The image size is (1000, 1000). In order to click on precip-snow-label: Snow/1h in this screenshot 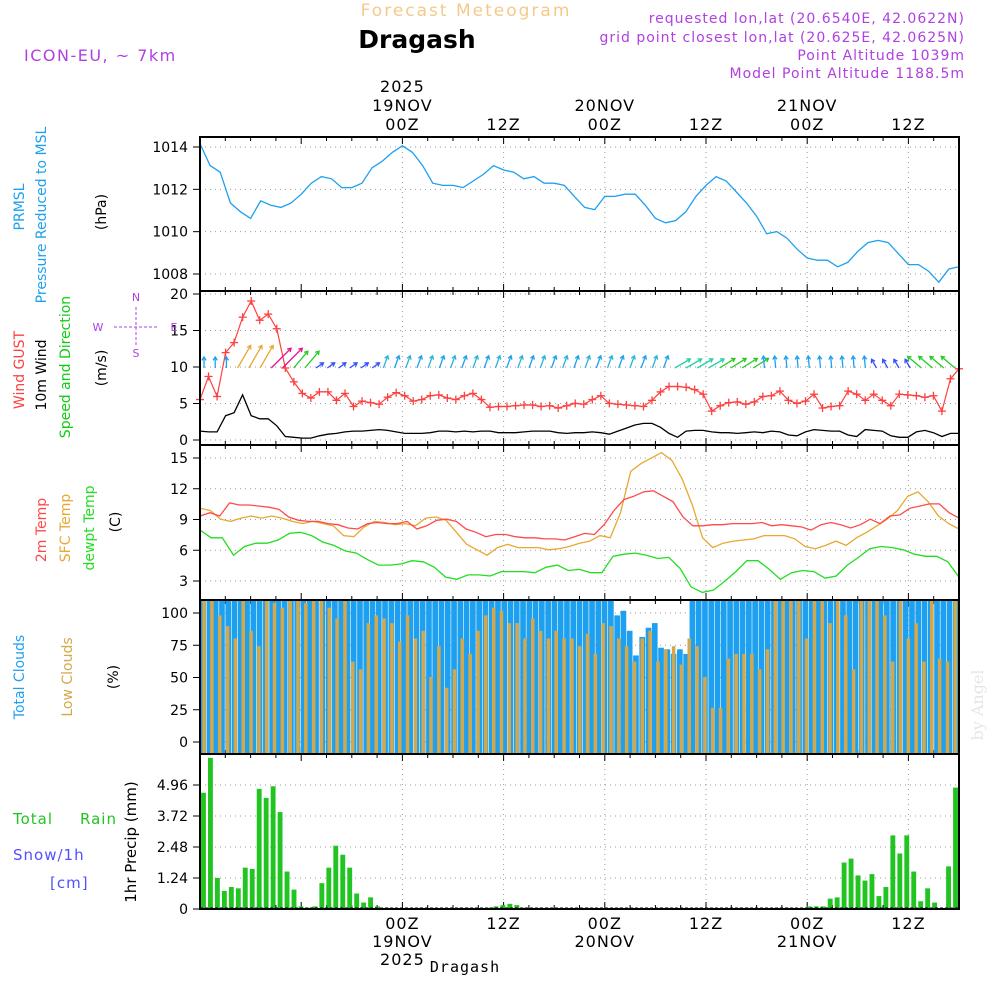, I will do `click(49, 855)`.